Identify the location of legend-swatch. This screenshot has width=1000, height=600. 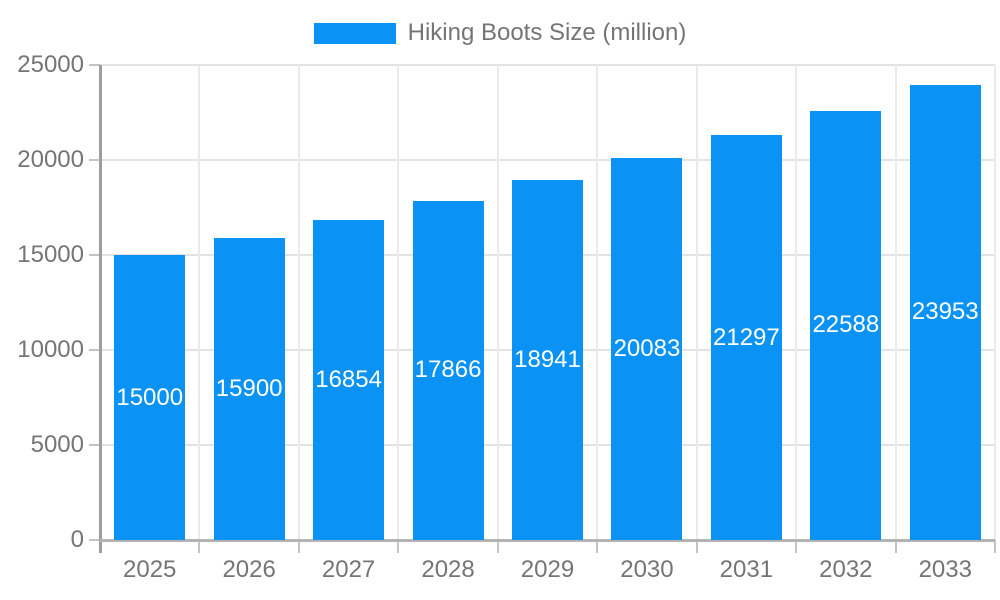
(354, 33).